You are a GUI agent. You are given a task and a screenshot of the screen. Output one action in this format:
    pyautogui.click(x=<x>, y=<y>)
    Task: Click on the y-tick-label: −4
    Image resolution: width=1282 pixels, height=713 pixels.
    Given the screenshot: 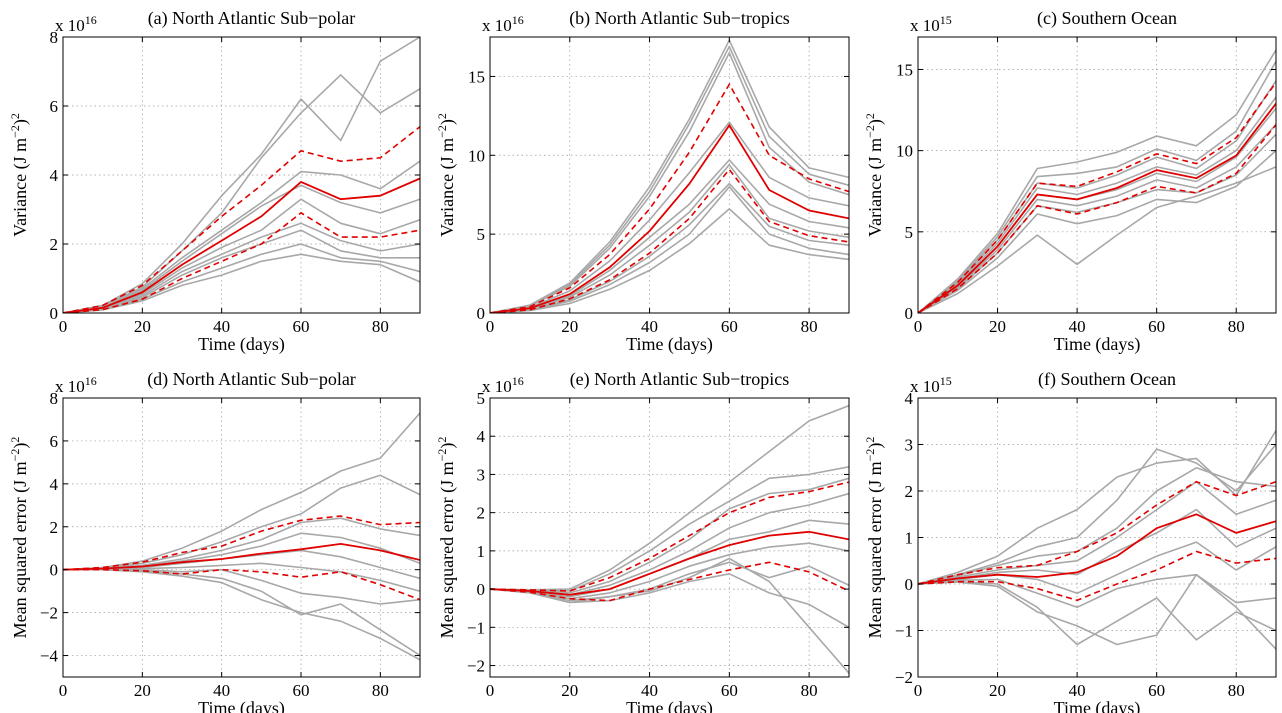 What is the action you would take?
    pyautogui.click(x=49, y=656)
    